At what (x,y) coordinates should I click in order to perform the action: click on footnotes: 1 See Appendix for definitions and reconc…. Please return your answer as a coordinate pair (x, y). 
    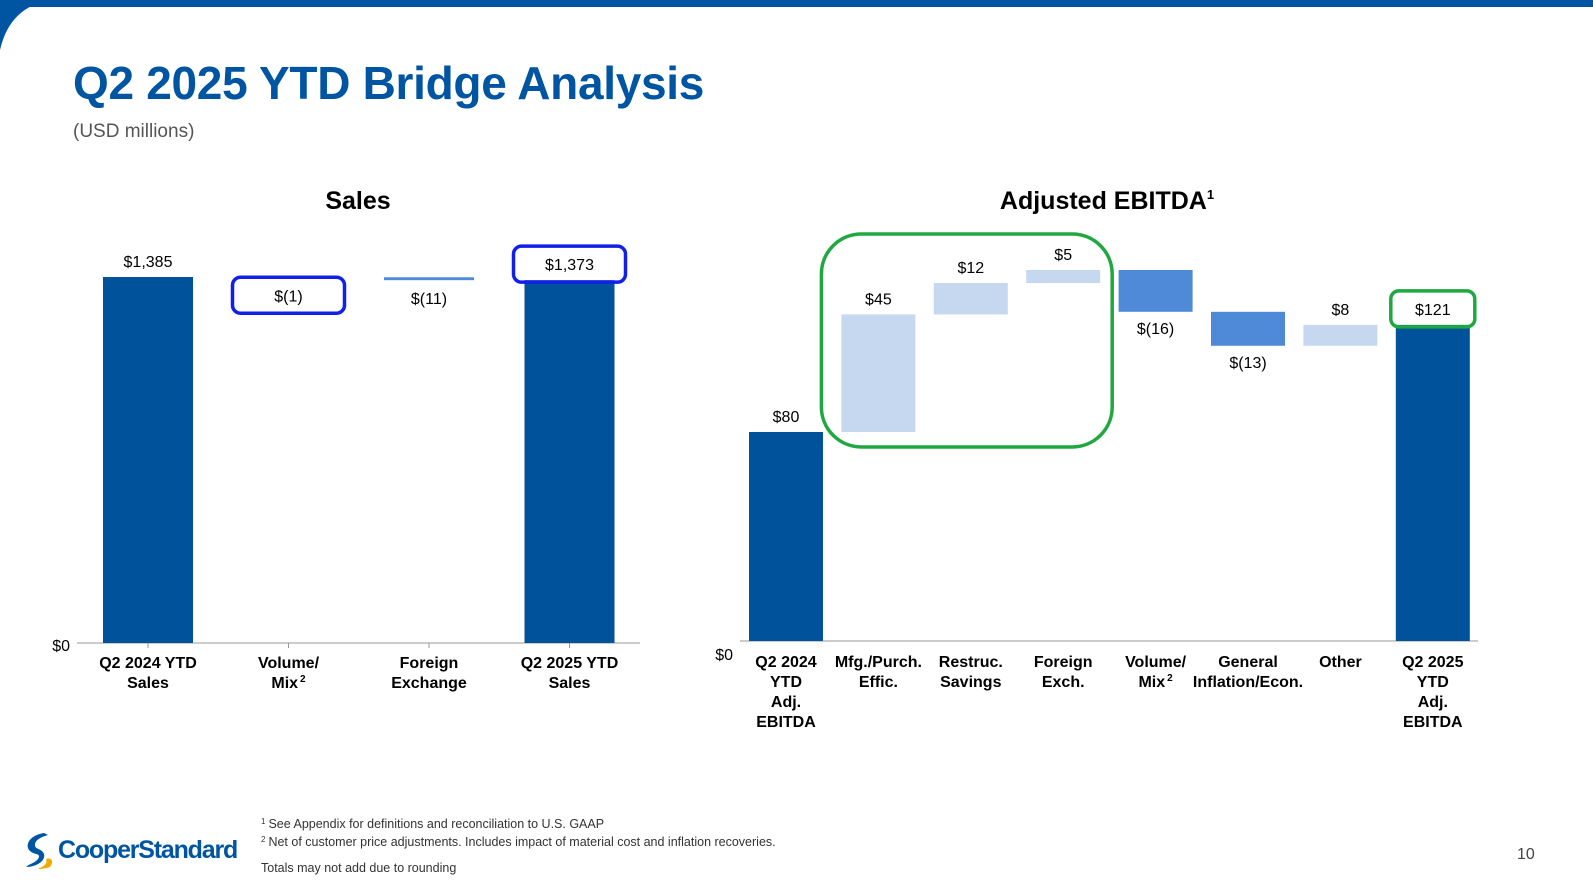
    Looking at the image, I should click on (518, 845).